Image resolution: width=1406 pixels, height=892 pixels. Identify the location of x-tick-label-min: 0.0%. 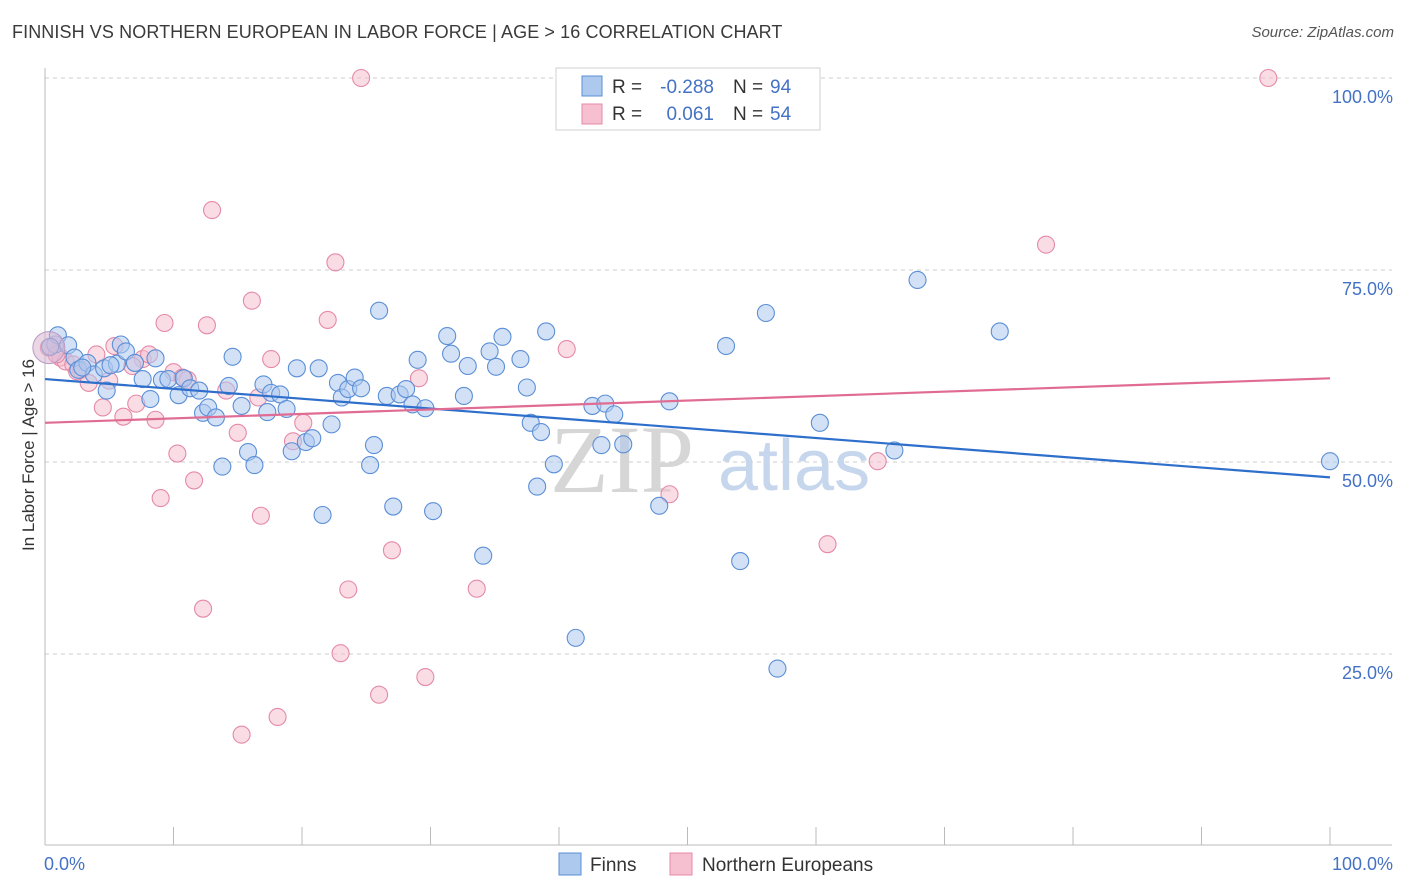
(64, 864).